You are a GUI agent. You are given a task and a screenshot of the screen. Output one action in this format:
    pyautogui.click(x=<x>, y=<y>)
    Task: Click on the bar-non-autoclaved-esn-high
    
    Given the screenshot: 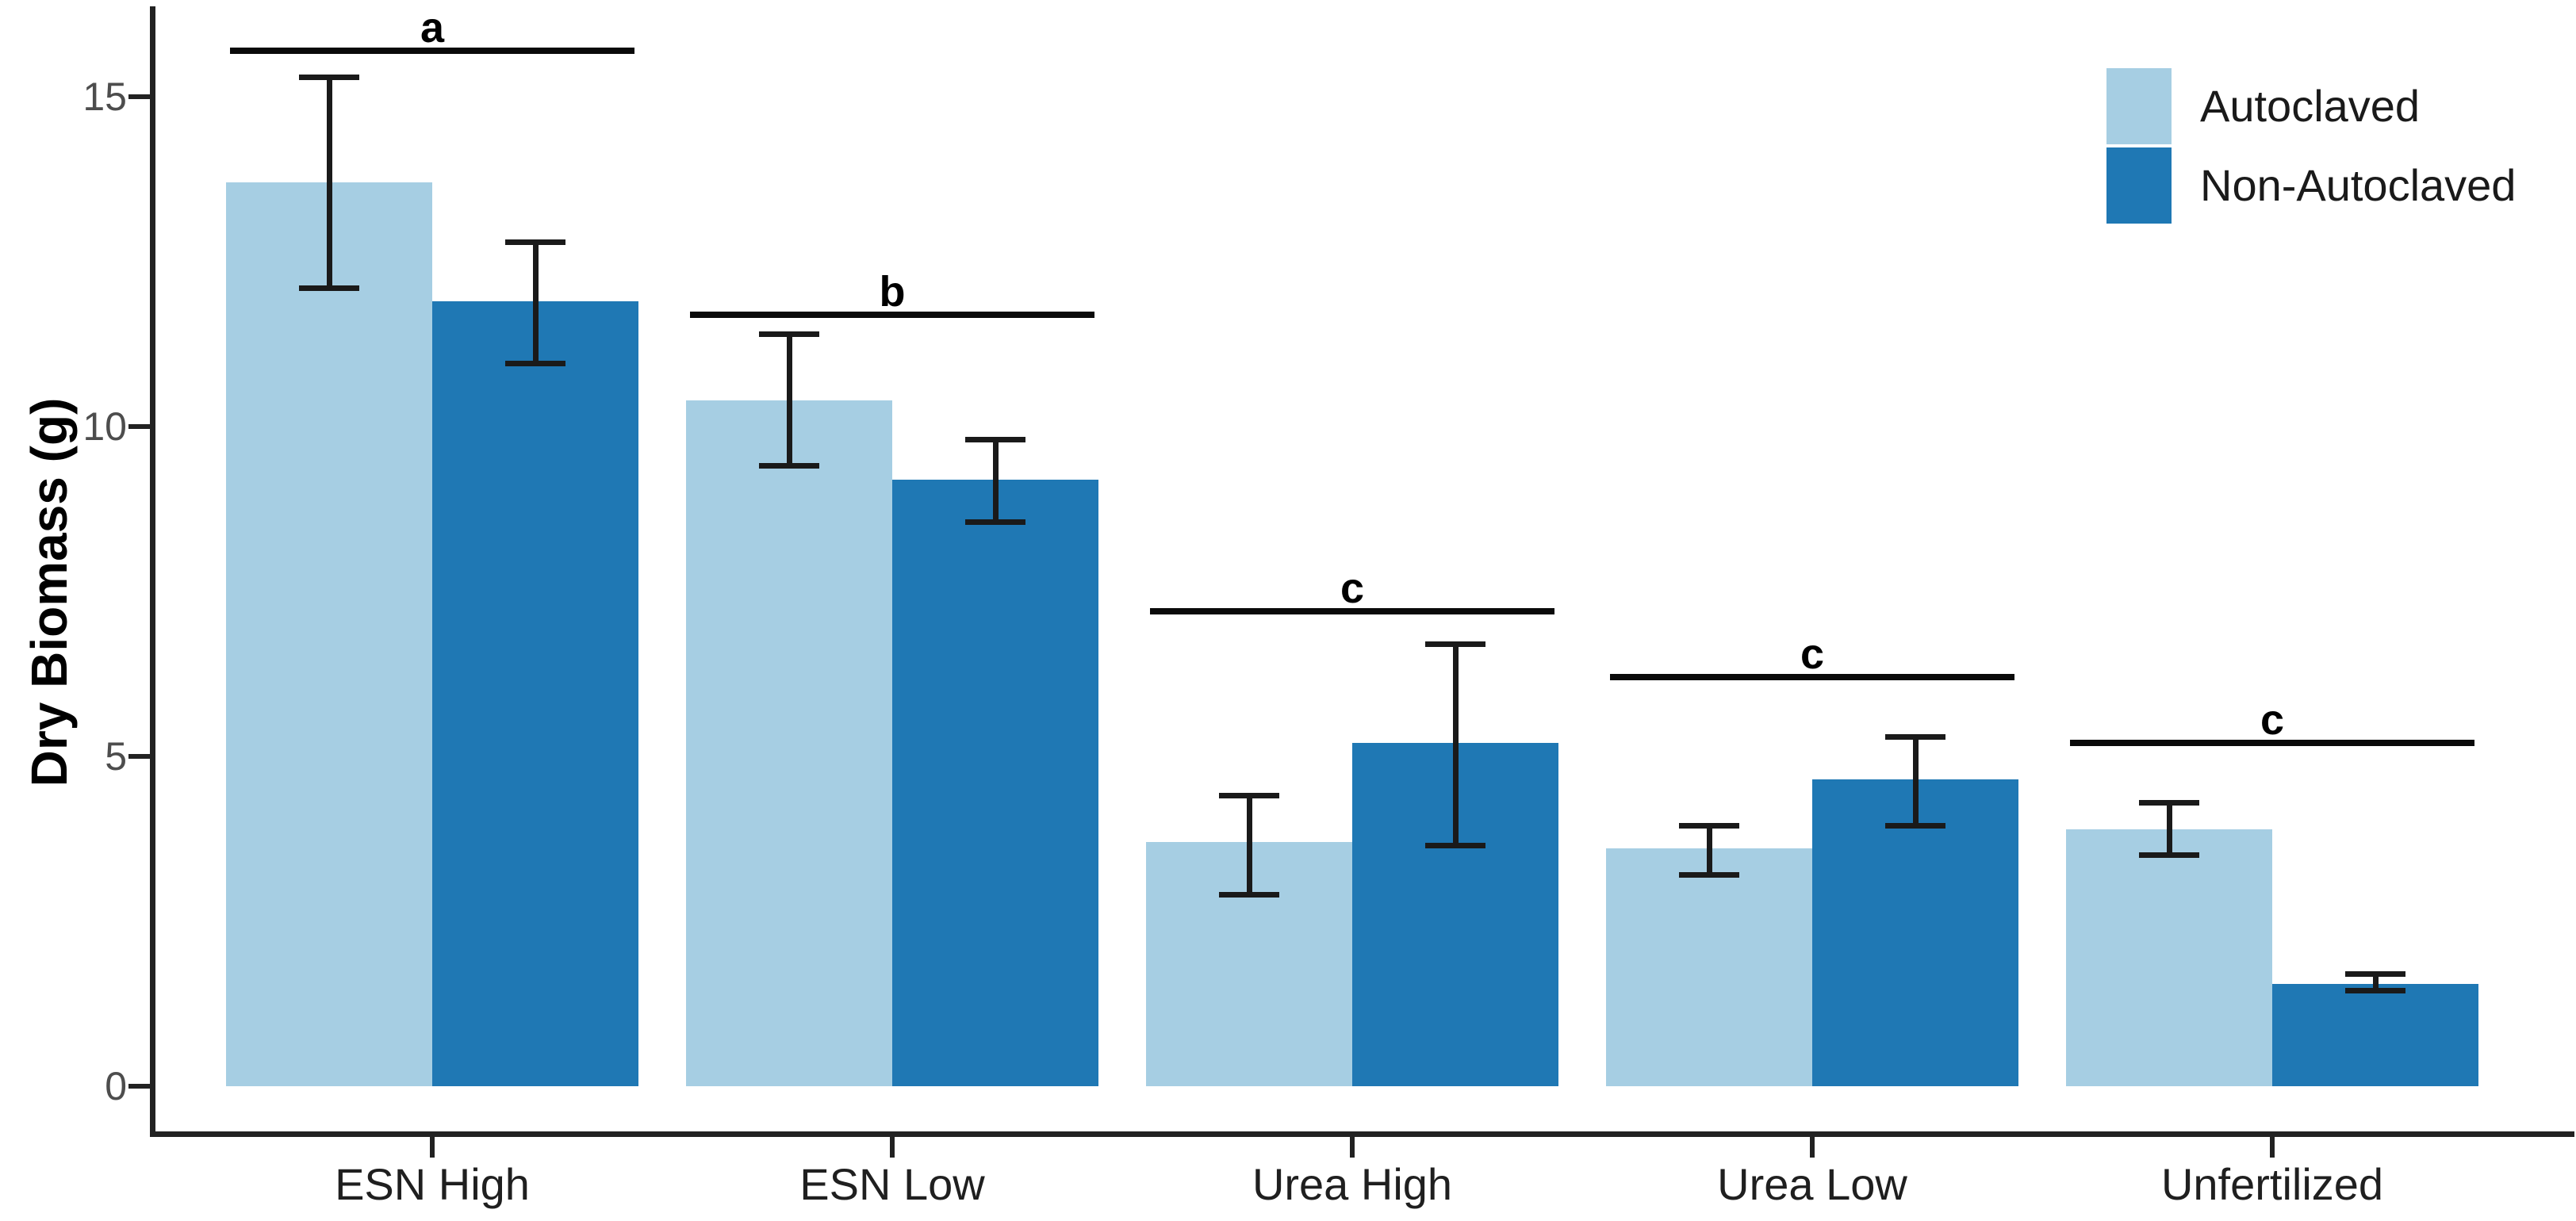 What is the action you would take?
    pyautogui.click(x=535, y=693)
    